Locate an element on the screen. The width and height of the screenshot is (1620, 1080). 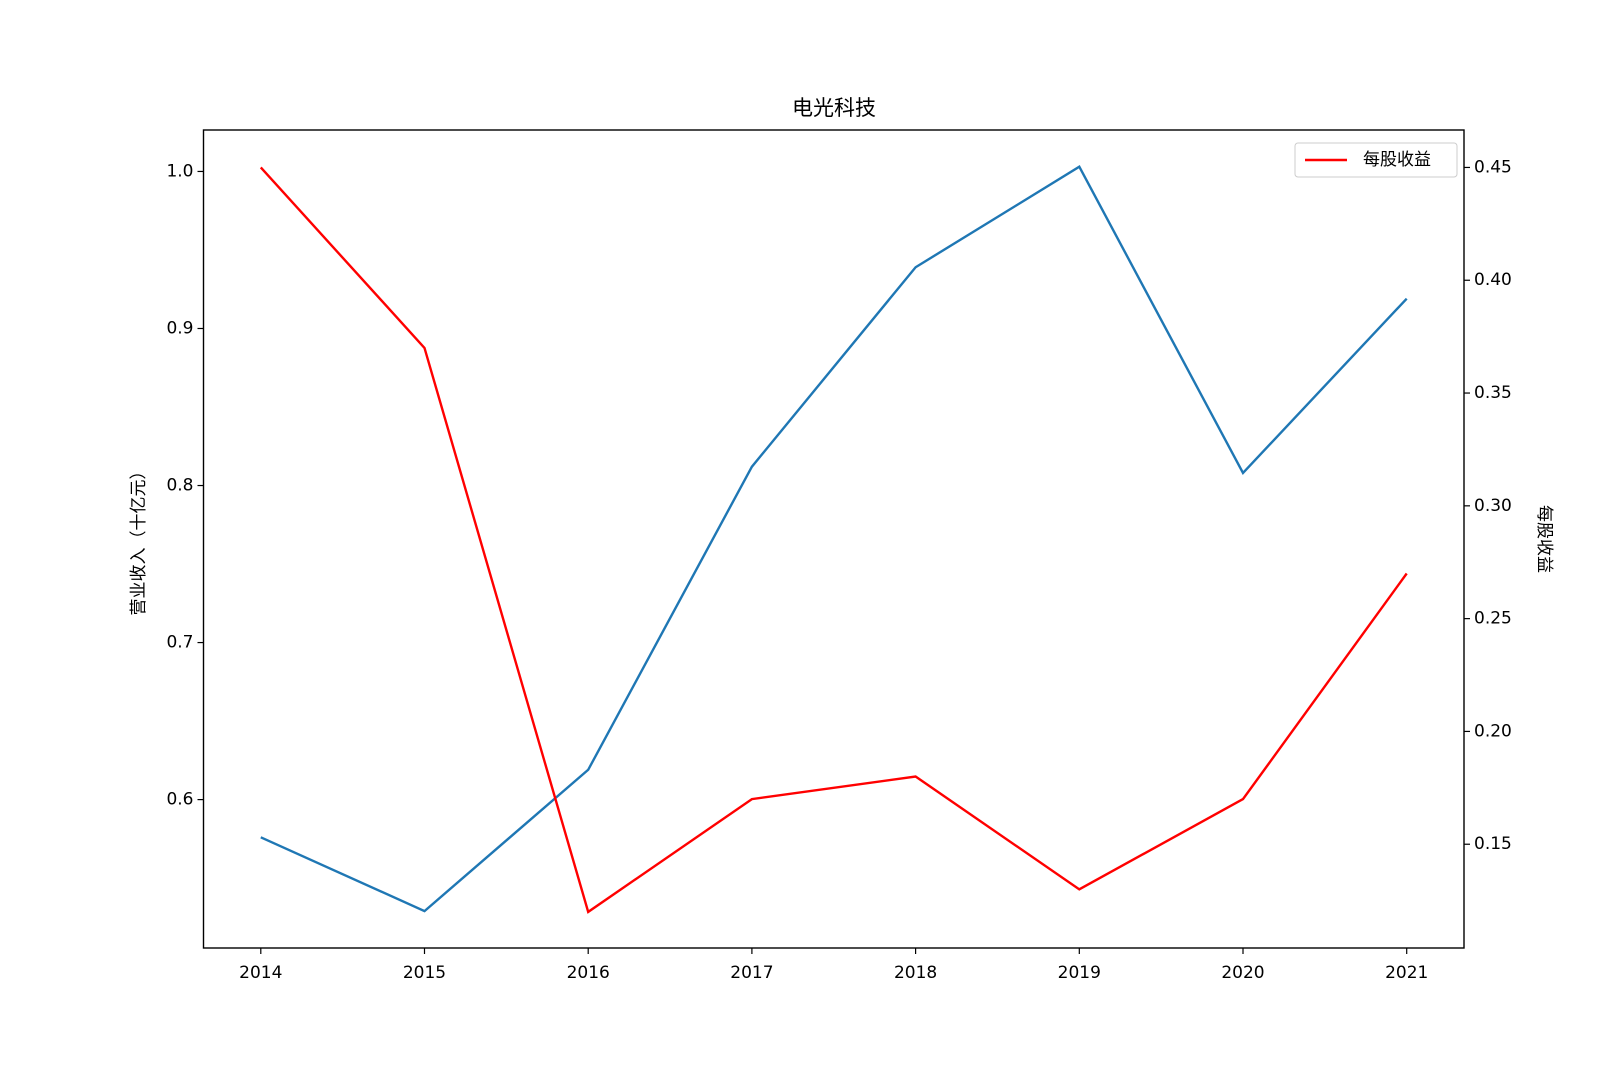
x-tick-label: 2015 is located at coordinates (424, 973).